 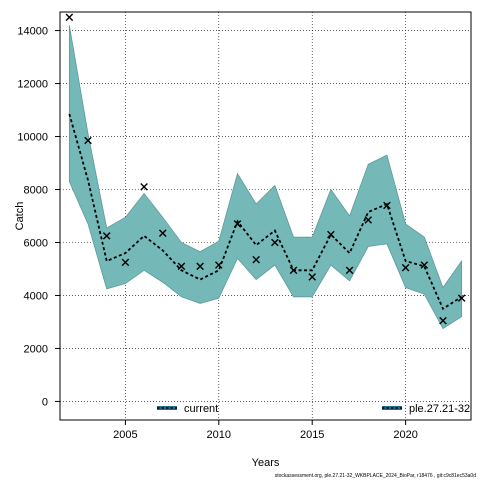 I want to click on legend-label: current, so click(x=201, y=409).